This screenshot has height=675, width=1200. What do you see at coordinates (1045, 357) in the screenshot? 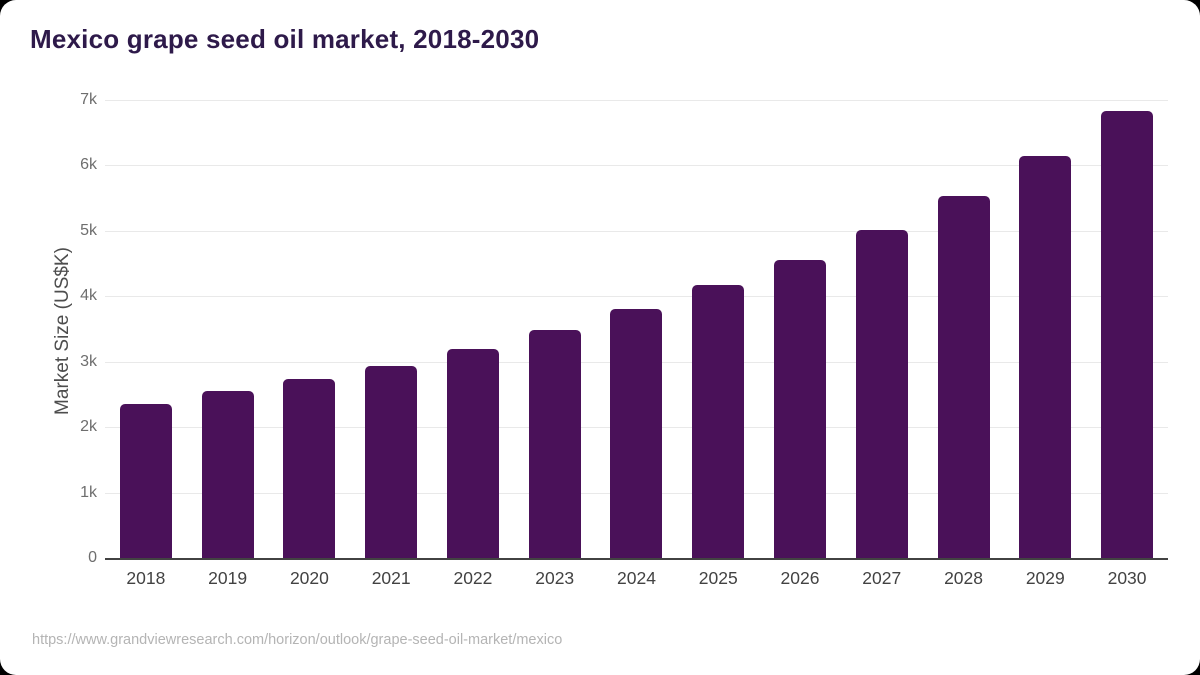
I see `bar-2029` at bounding box center [1045, 357].